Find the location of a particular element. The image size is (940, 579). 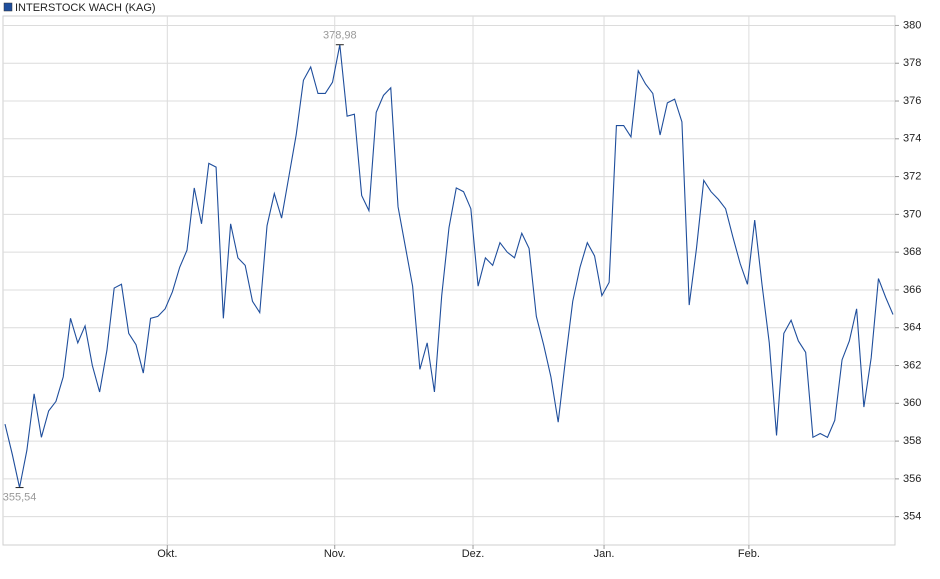

x-tick-label: Okt. is located at coordinates (167, 554).